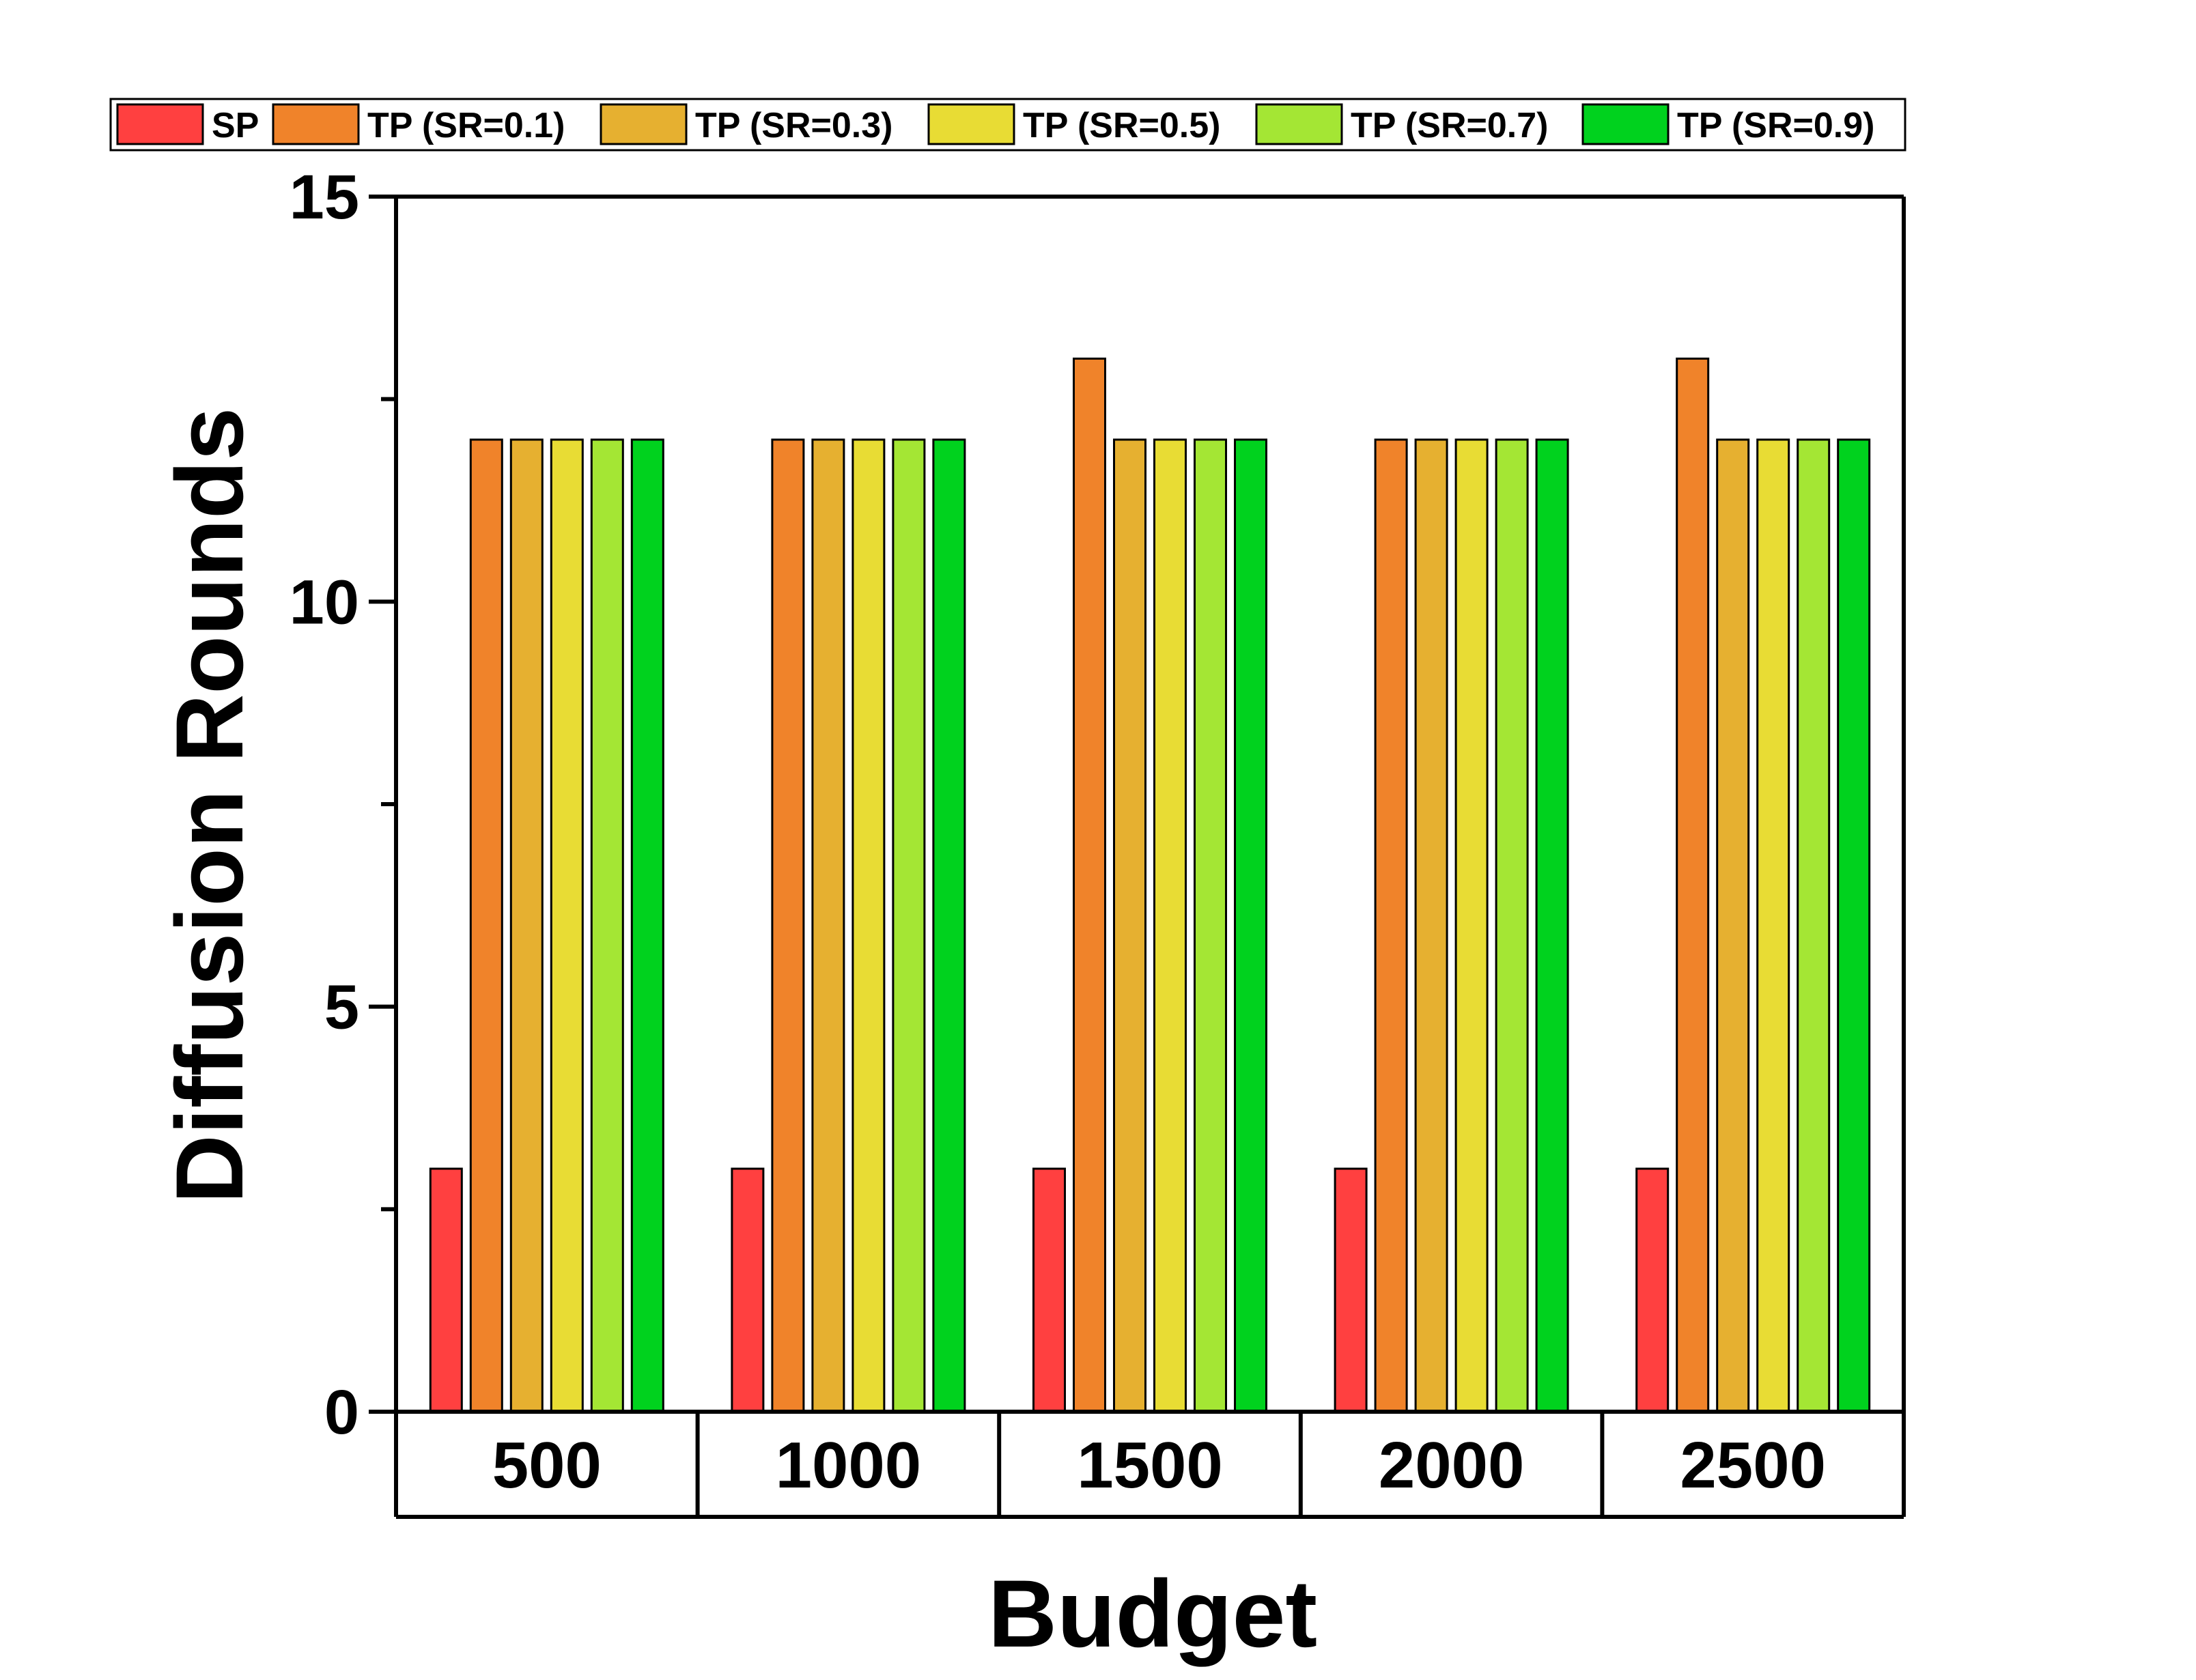  What do you see at coordinates (325, 602) in the screenshot?
I see `y-tick-label: 10` at bounding box center [325, 602].